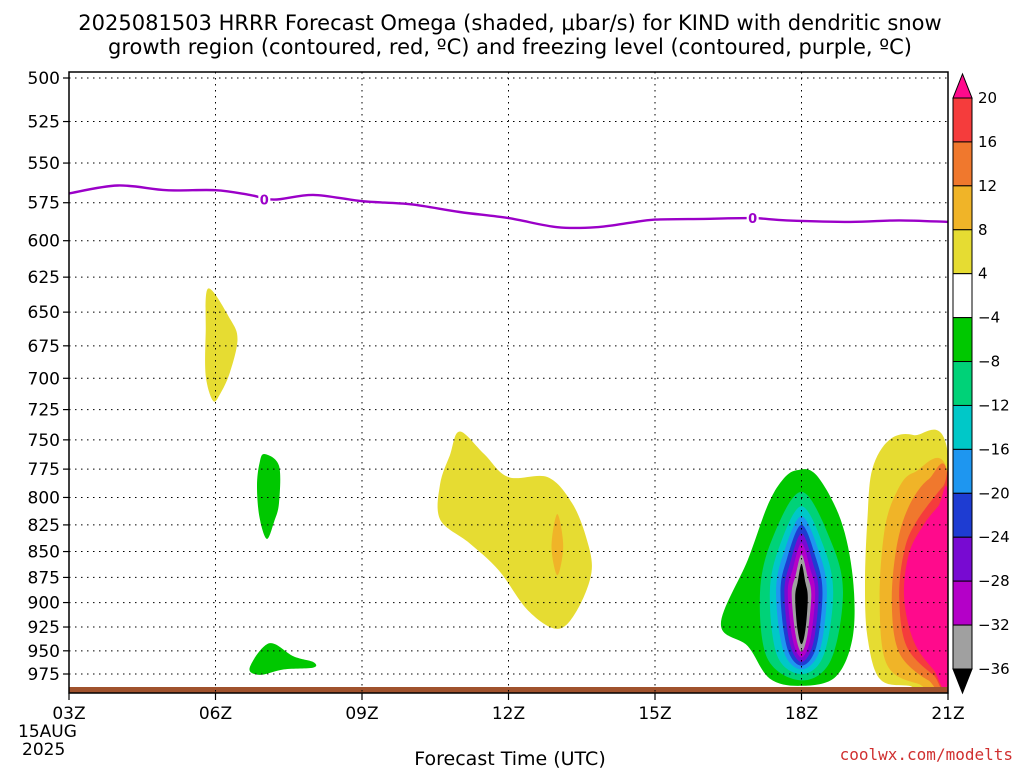  I want to click on x-tick-label-03Z: 03Z, so click(68, 714).